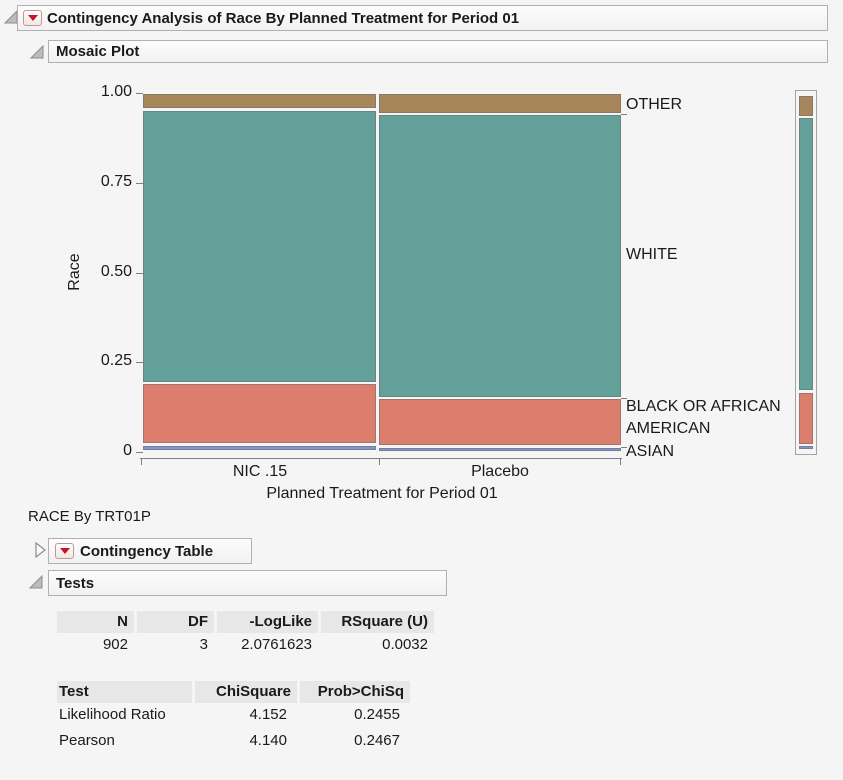 Image resolution: width=843 pixels, height=780 pixels. I want to click on column-header-prob: Prob>ChiSq, so click(355, 692).